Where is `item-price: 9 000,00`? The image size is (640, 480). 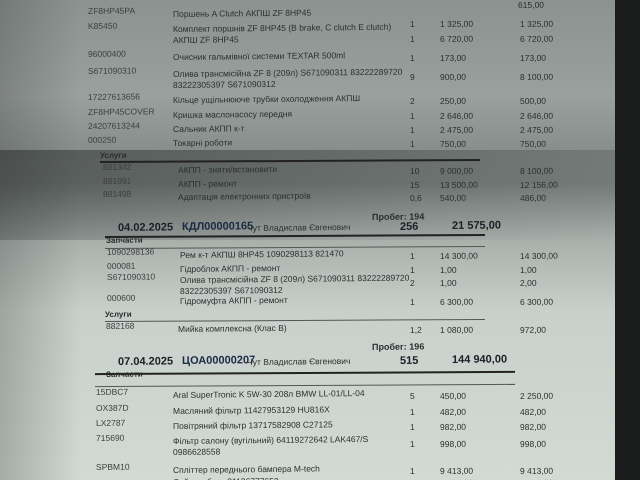 item-price: 9 000,00 is located at coordinates (456, 170).